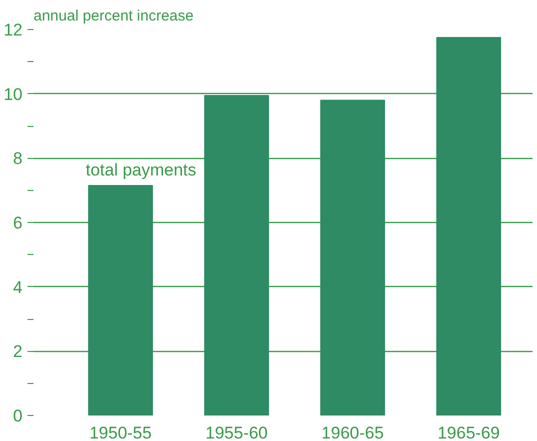 The height and width of the screenshot is (441, 537). Describe the element at coordinates (114, 16) in the screenshot. I see `y-axis-title: annual percent increase` at that location.